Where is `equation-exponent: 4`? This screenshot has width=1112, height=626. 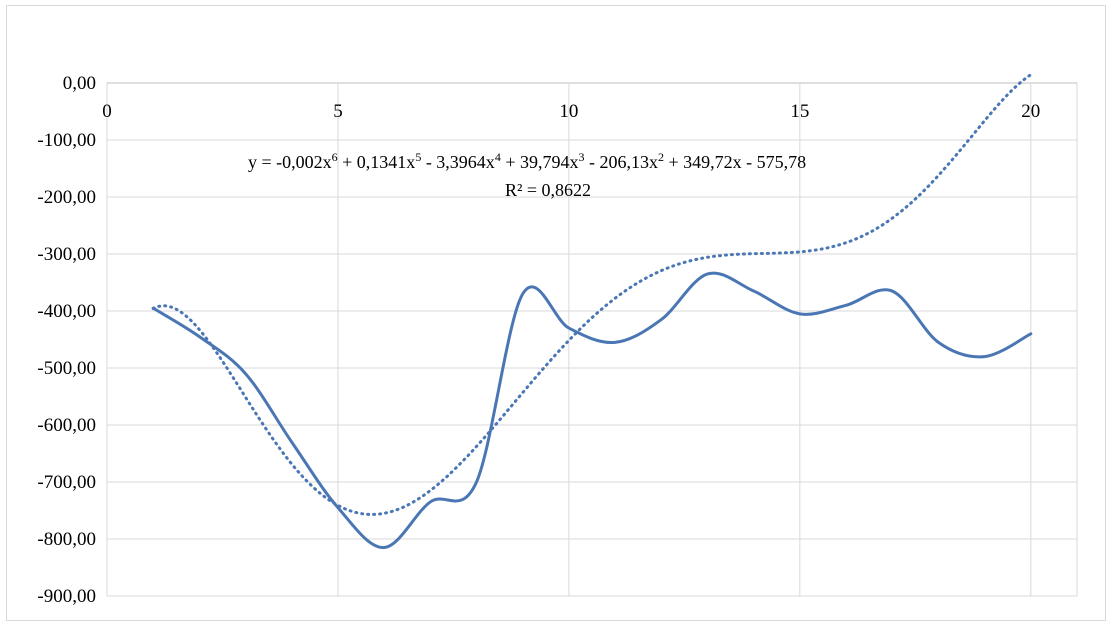
equation-exponent: 4 is located at coordinates (498, 157).